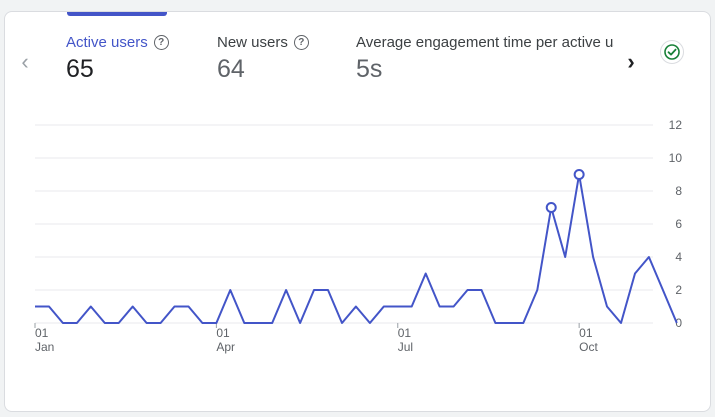 Image resolution: width=715 pixels, height=417 pixels. What do you see at coordinates (369, 69) in the screenshot?
I see `metric-value: 5s` at bounding box center [369, 69].